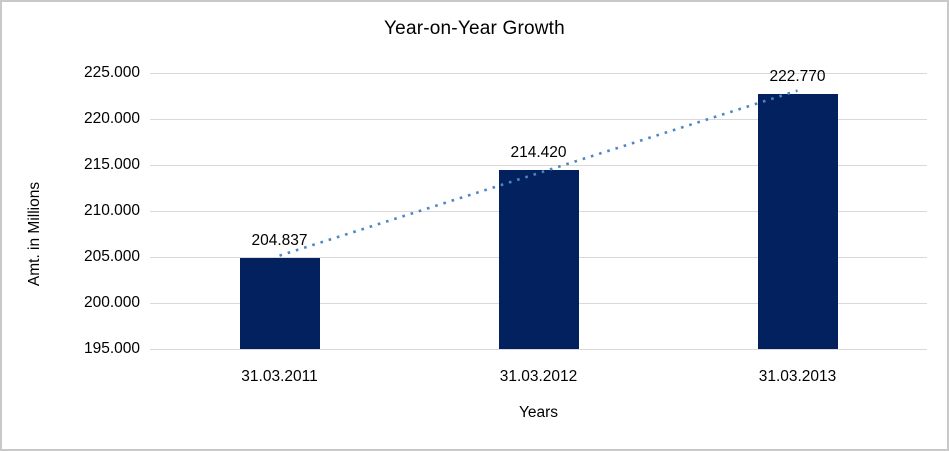 This screenshot has width=949, height=451. Describe the element at coordinates (111, 302) in the screenshot. I see `y-tick-label: 200.000` at that location.